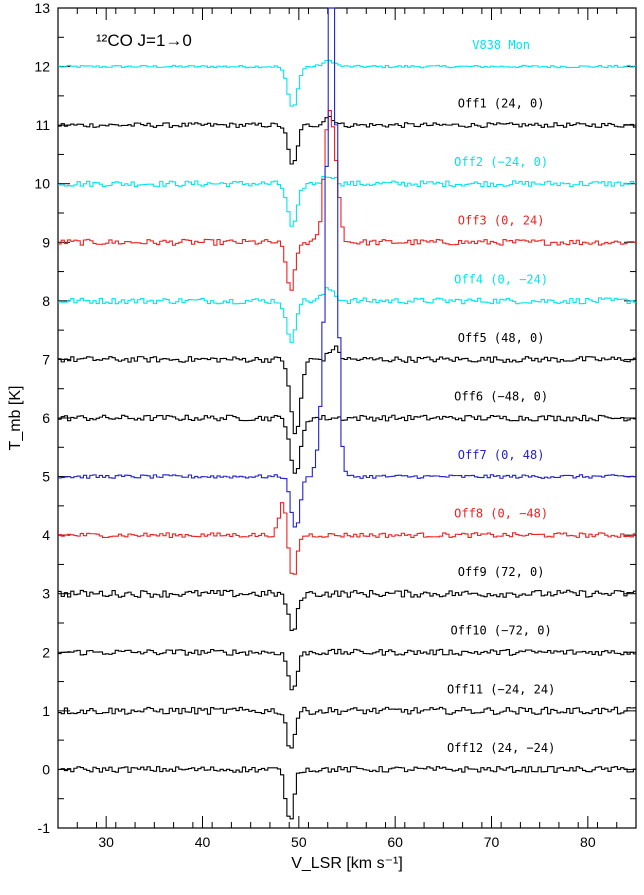 The height and width of the screenshot is (895, 644). What do you see at coordinates (501, 748) in the screenshot?
I see `spectrum-label-12: Off12 (24, −24)` at bounding box center [501, 748].